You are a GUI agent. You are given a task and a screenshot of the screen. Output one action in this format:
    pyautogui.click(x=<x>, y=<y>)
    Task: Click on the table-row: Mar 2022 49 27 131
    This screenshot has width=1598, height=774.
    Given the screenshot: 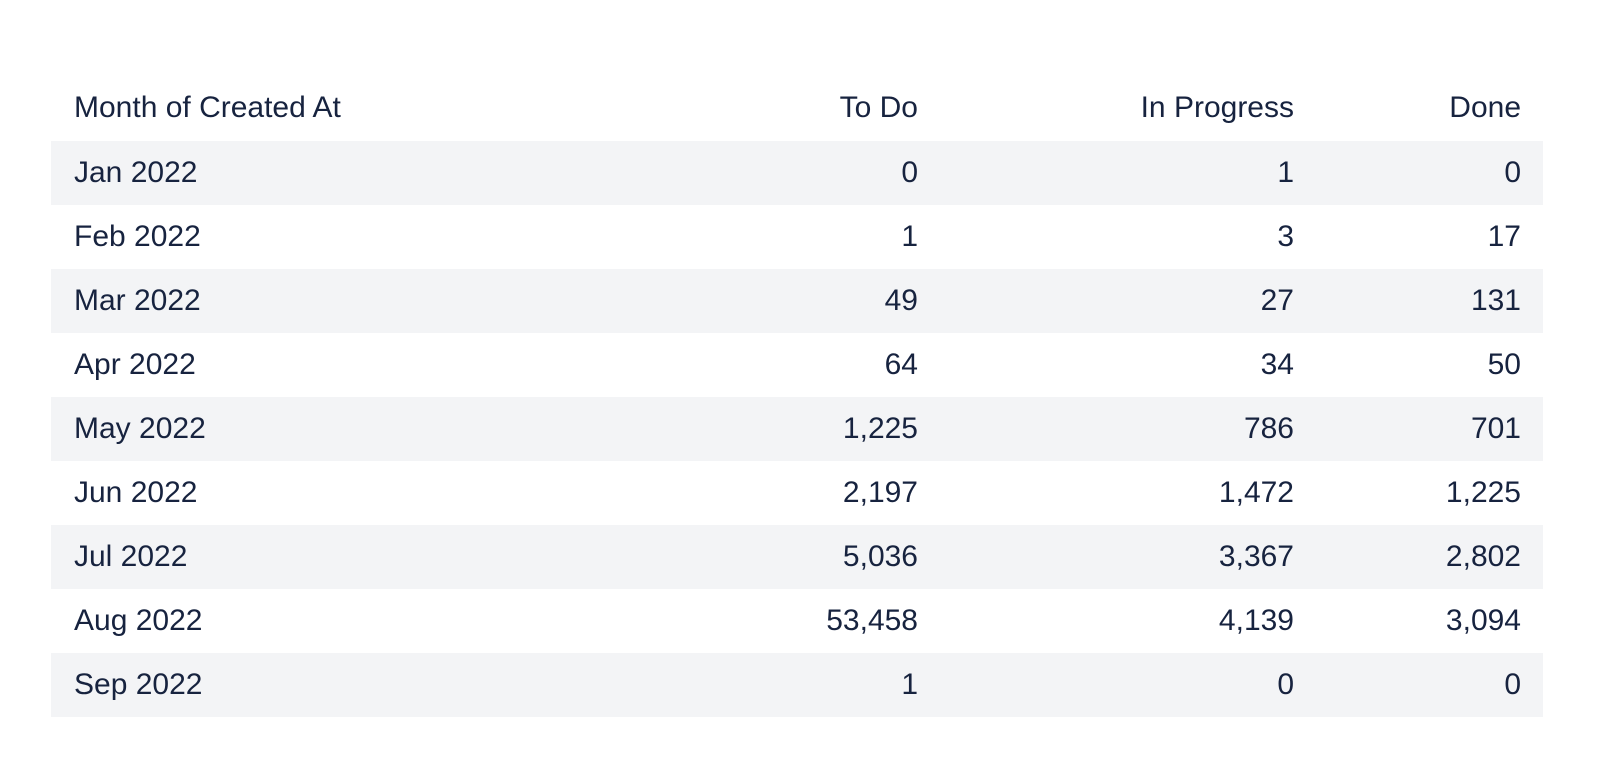 What is the action you would take?
    pyautogui.click(x=797, y=301)
    